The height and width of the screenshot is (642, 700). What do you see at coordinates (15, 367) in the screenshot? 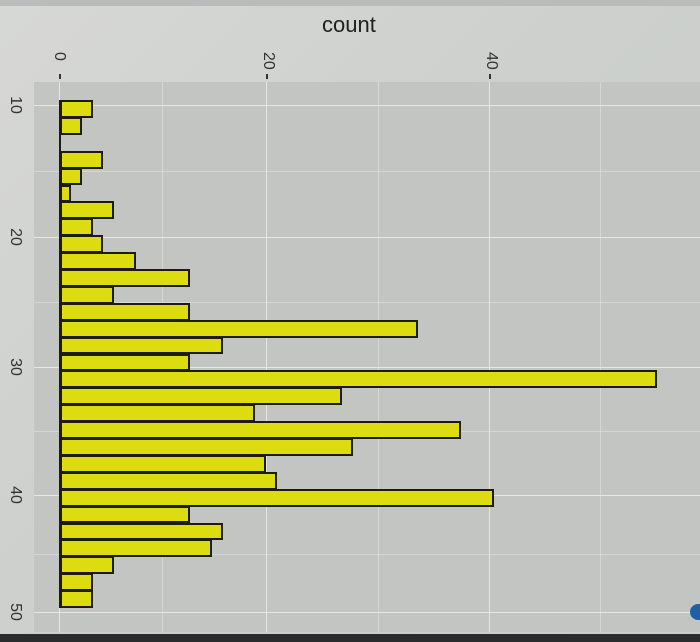
I see `value-tick-30: 30` at bounding box center [15, 367].